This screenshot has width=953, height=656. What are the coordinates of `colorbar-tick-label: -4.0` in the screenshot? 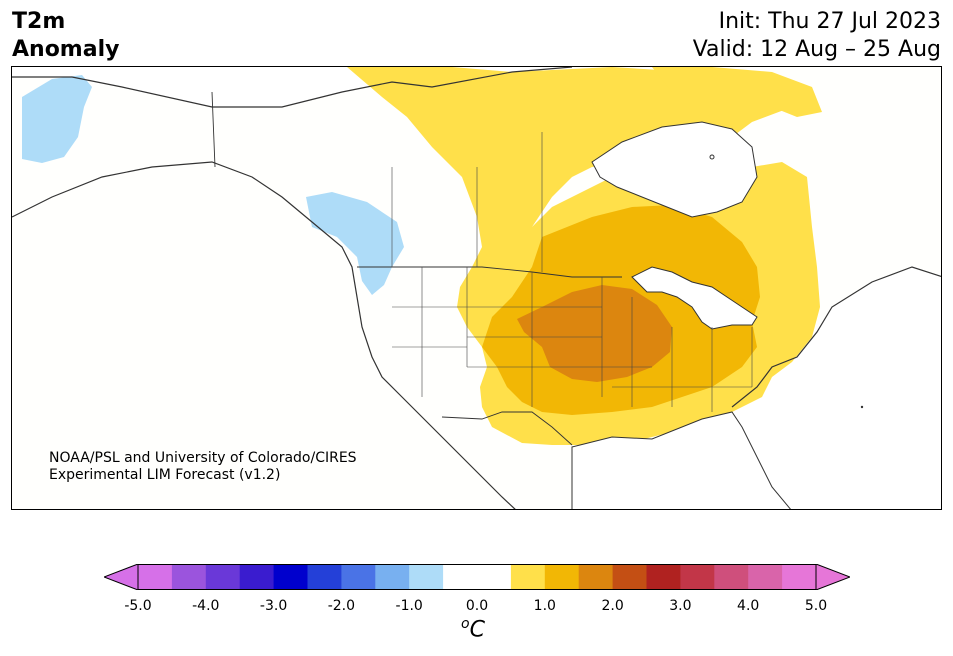 It's located at (206, 606).